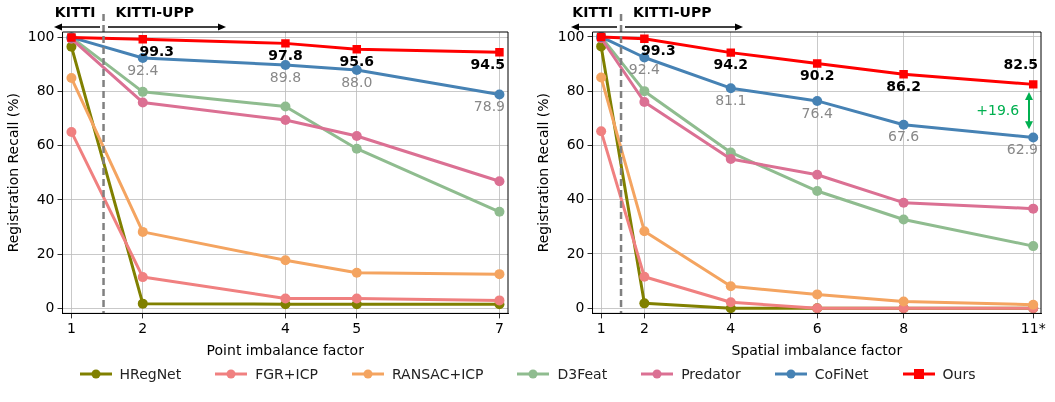  What do you see at coordinates (731, 99) in the screenshot?
I see `data-label: 81.1` at bounding box center [731, 99].